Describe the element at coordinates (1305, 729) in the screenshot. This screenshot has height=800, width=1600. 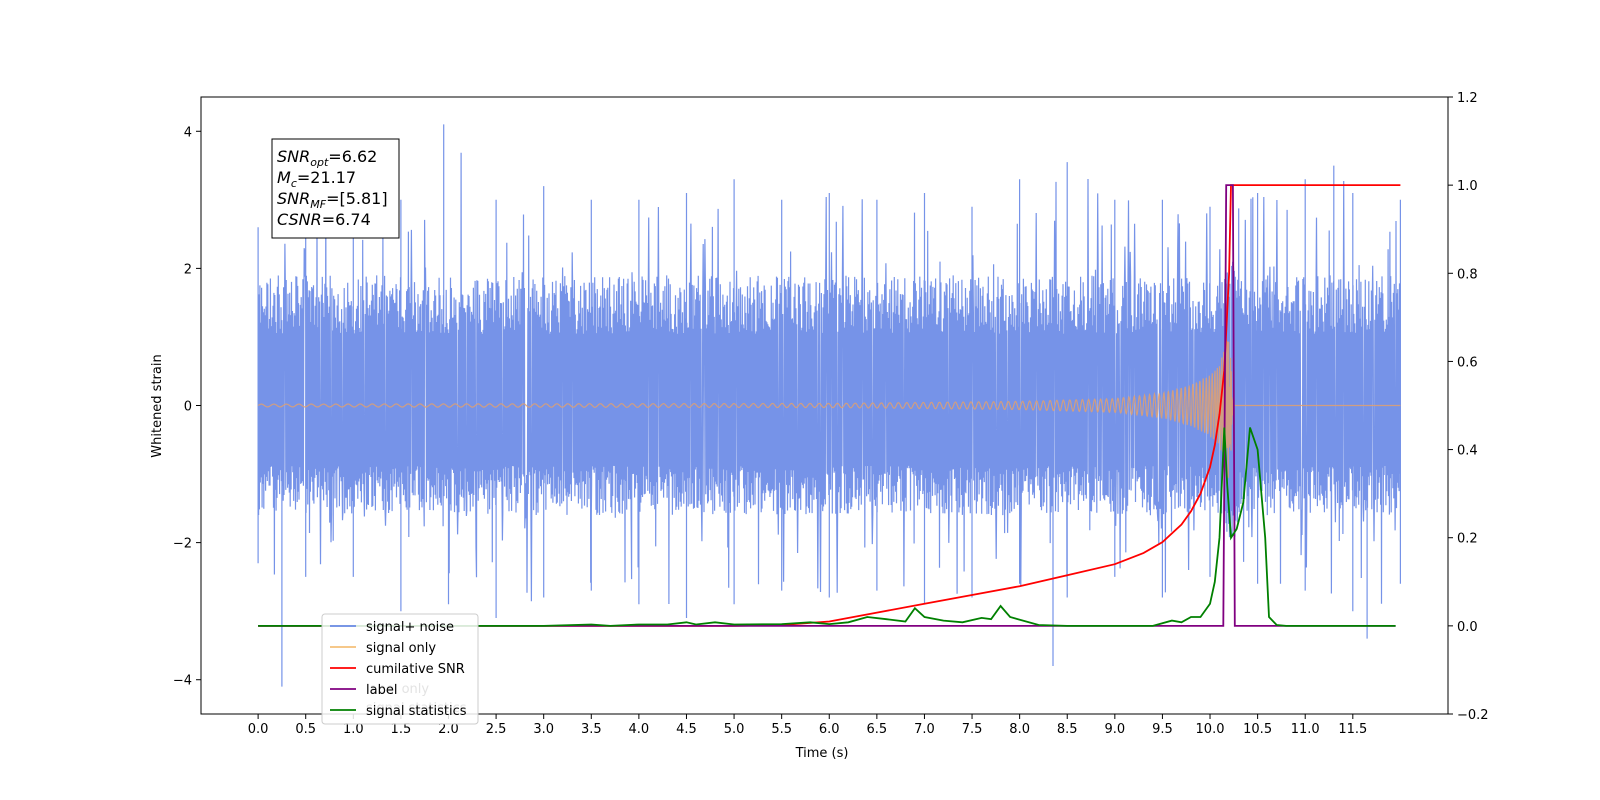
I see `x-tick-label: 11.0` at that location.